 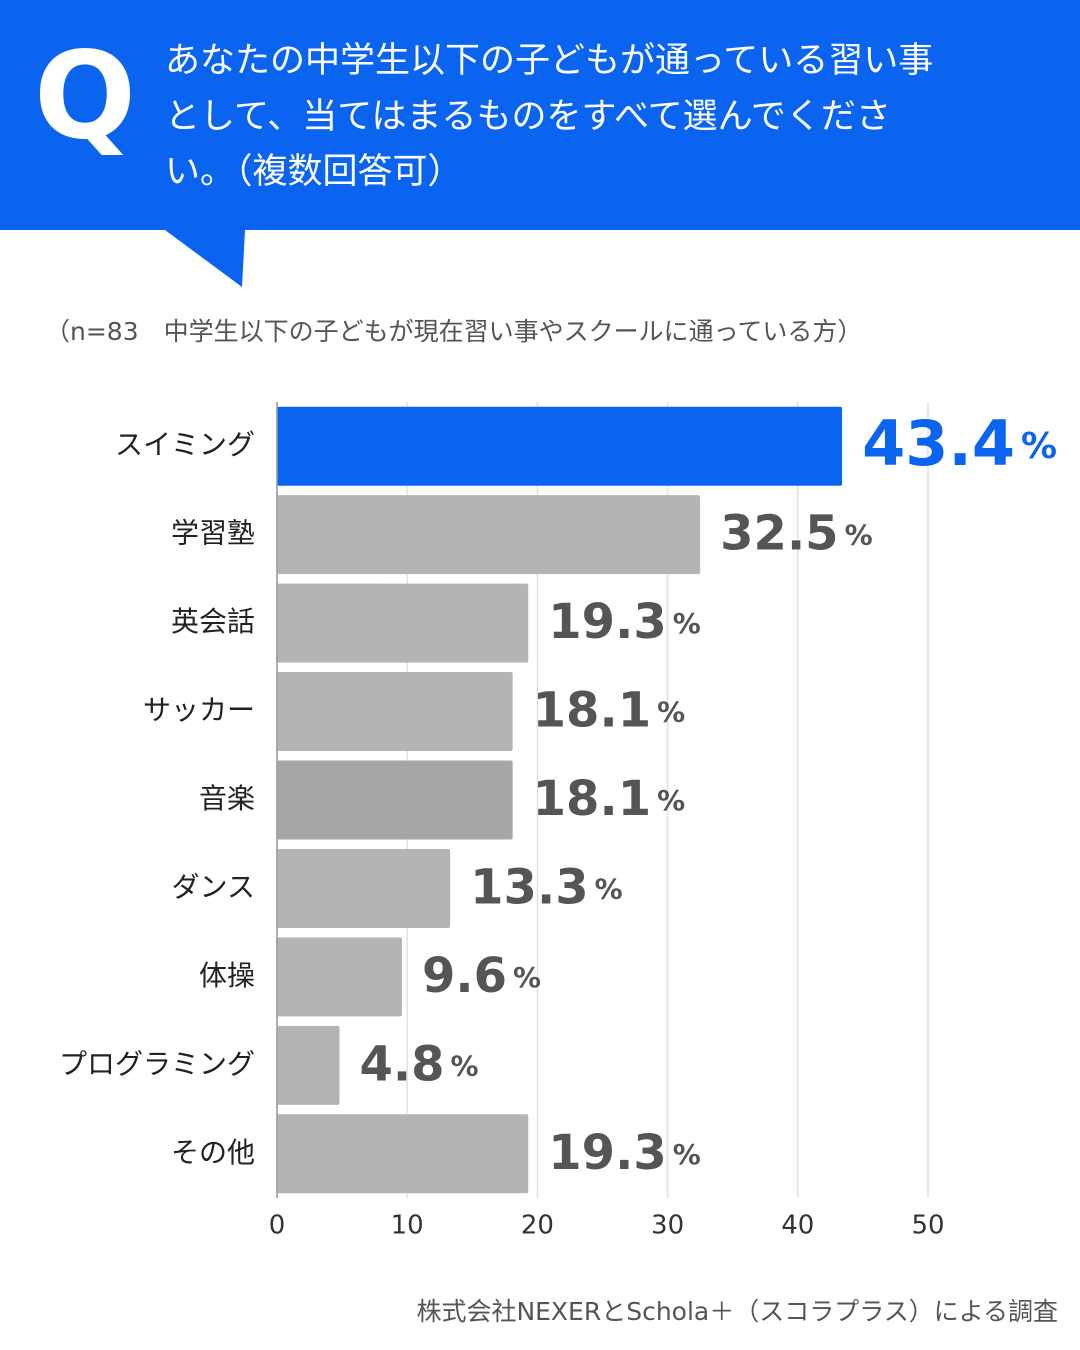 What do you see at coordinates (157, 1063) in the screenshot?
I see `y-tick-label: プログラミング` at bounding box center [157, 1063].